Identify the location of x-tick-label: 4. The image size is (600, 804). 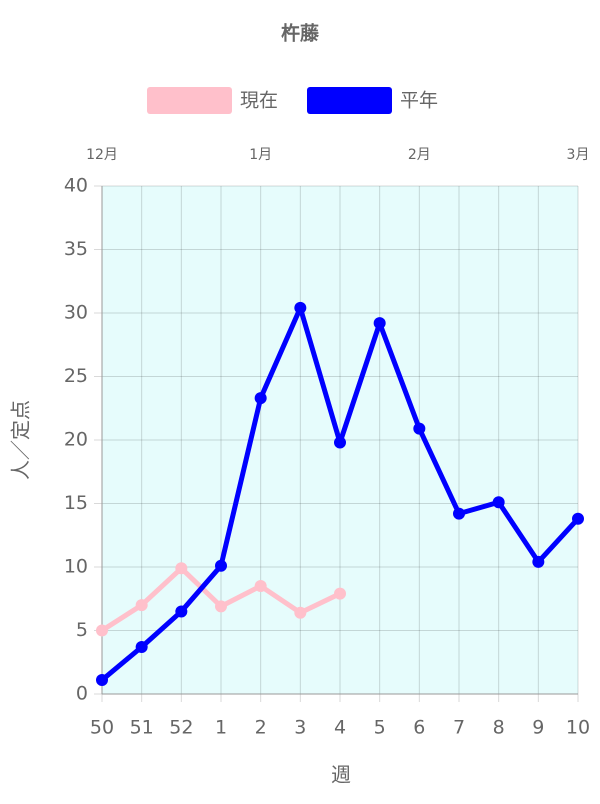
(340, 728).